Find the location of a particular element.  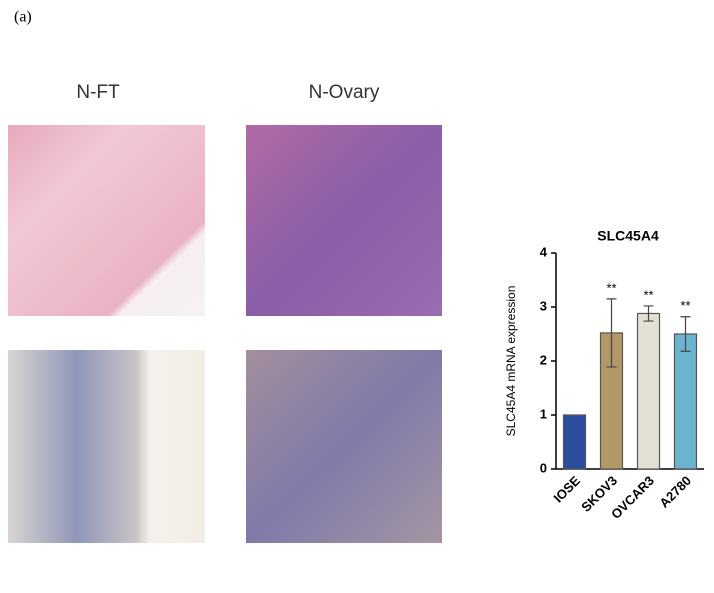

y-tick-label: 2 is located at coordinates (543, 359).